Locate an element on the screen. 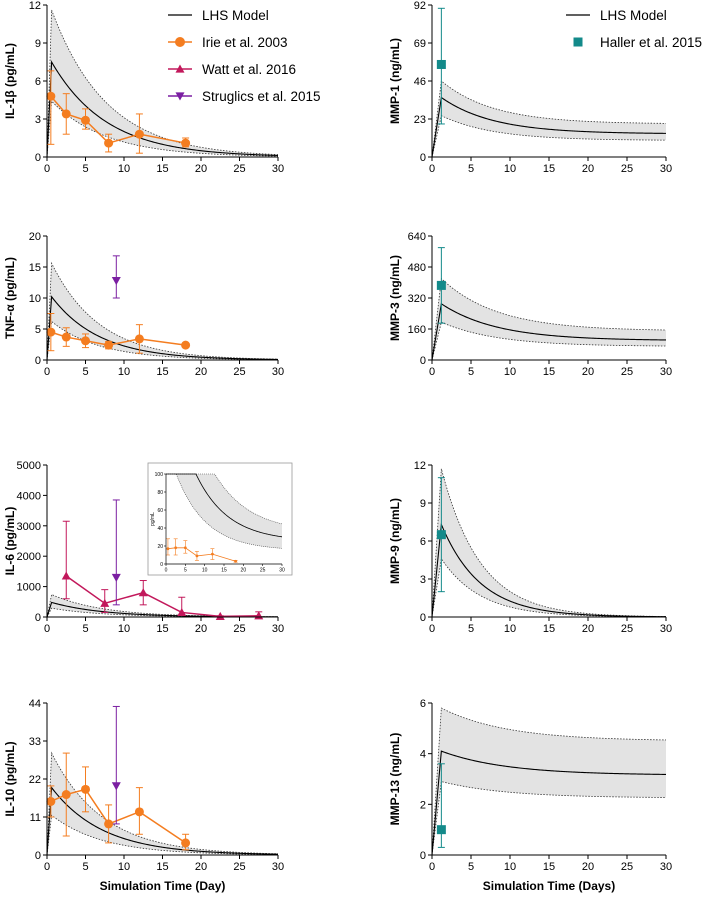 This screenshot has width=708, height=897. inset-y-tick-label: 40 is located at coordinates (160, 529).